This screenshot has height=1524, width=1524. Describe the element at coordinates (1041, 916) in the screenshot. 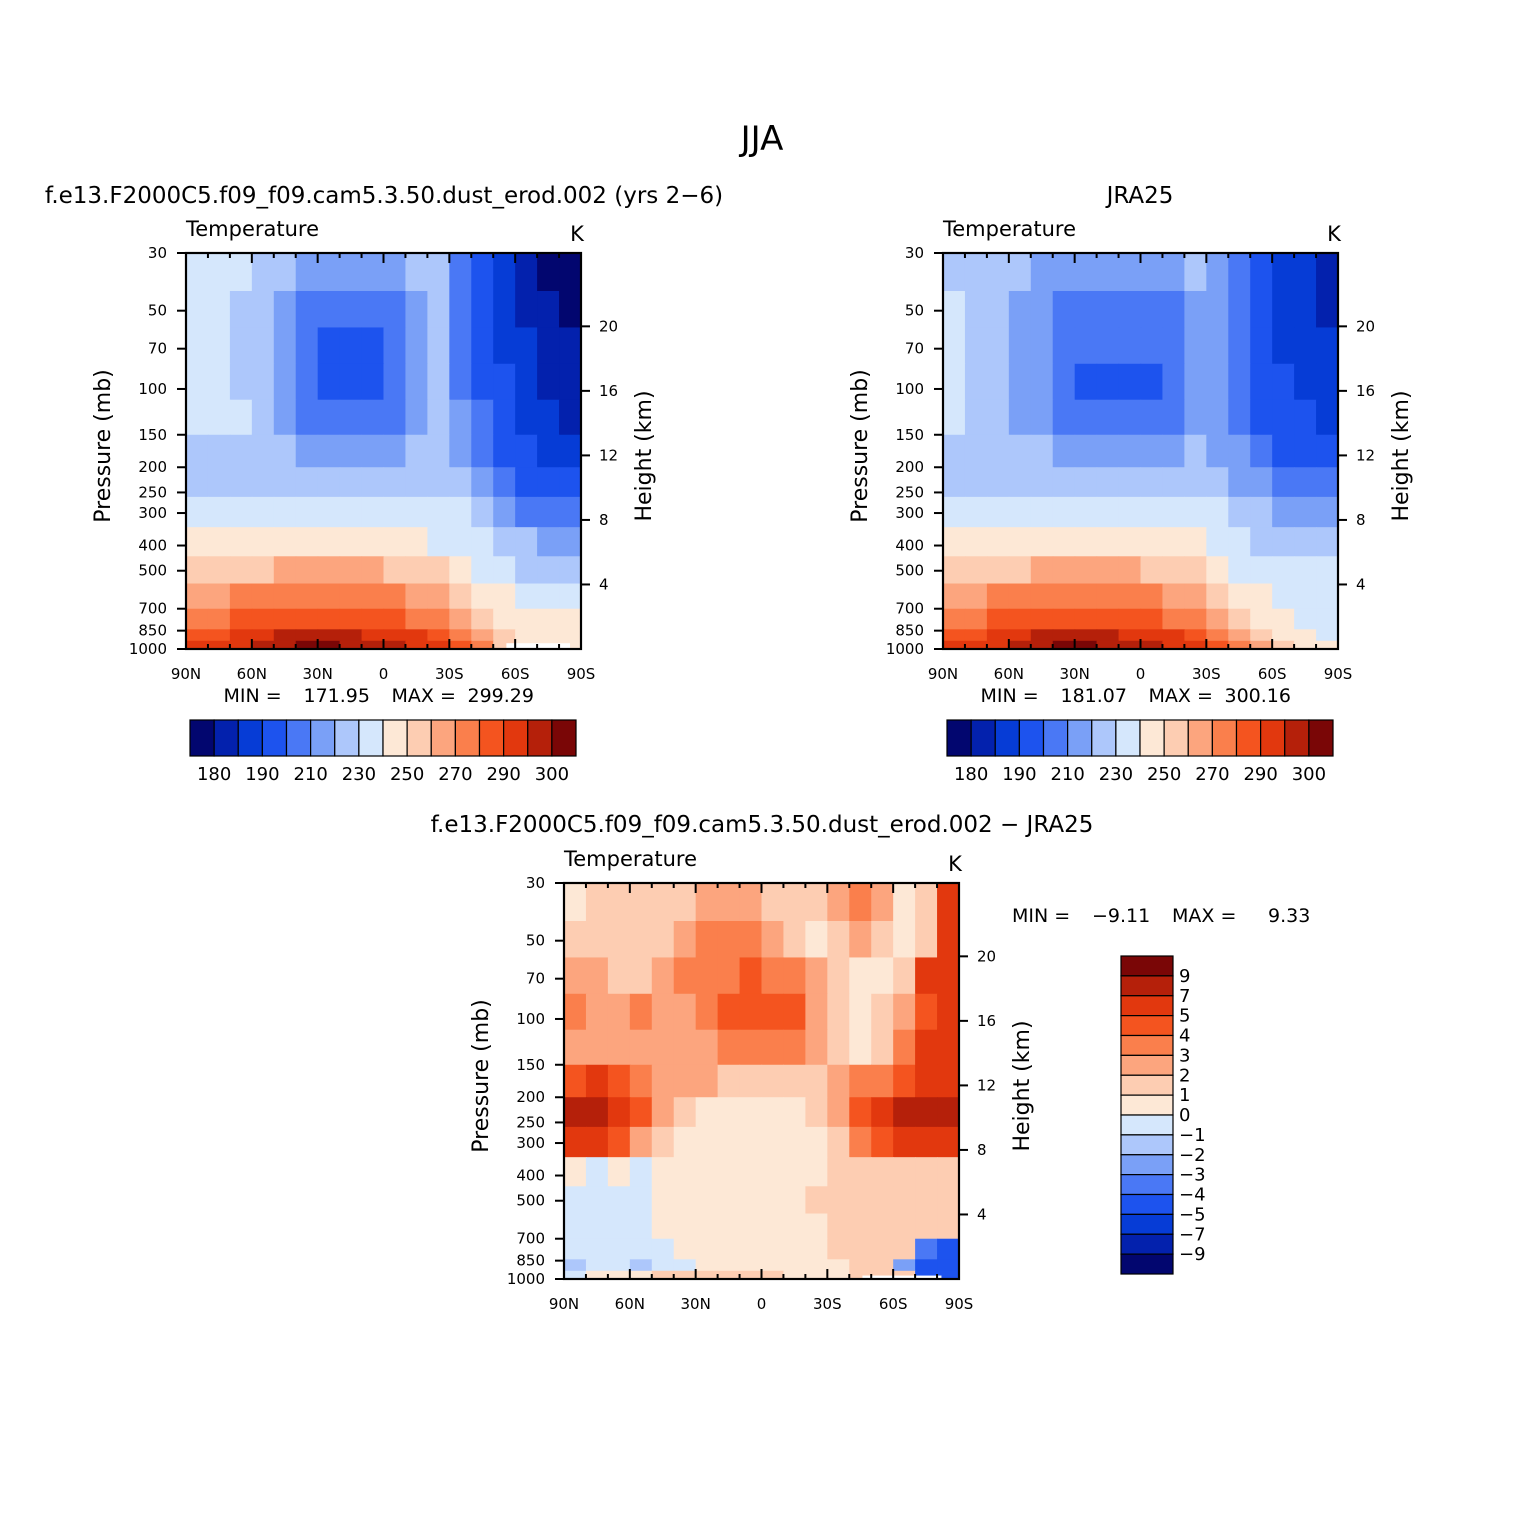

I see `min-label: MIN =` at that location.